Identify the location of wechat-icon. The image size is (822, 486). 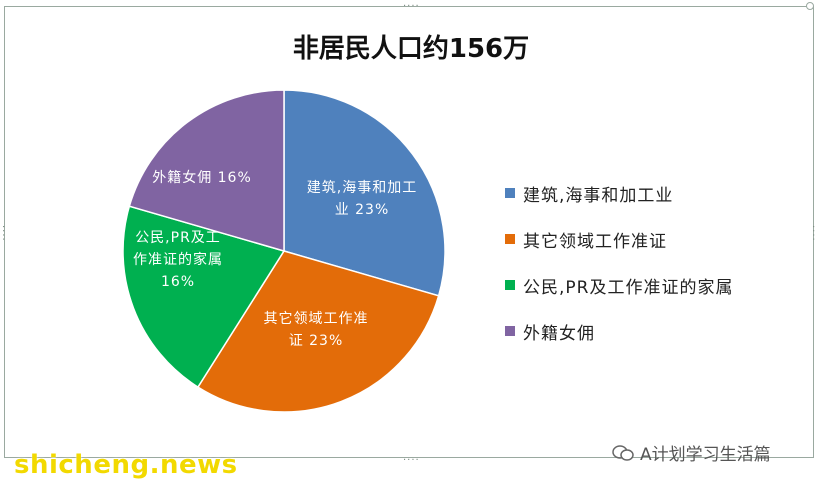
(623, 452).